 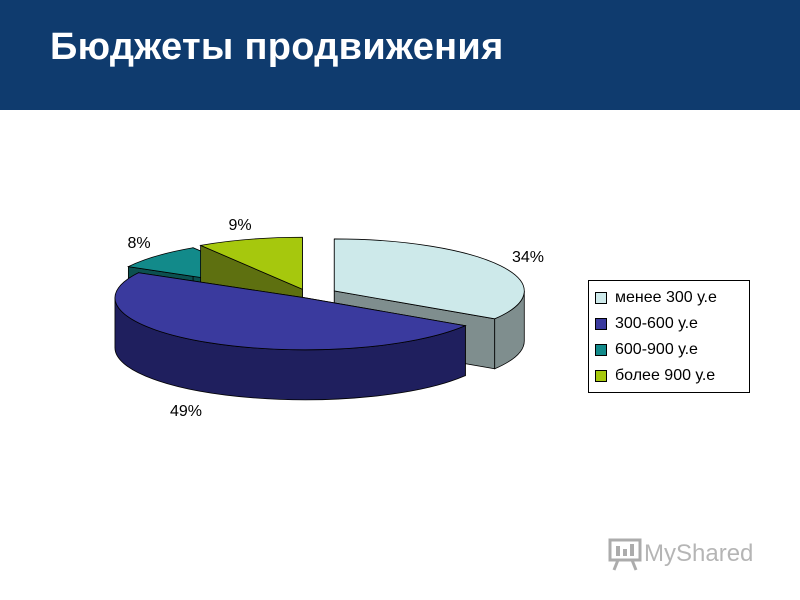 What do you see at coordinates (656, 349) in the screenshot?
I see `legend-label: 600-900 у.е` at bounding box center [656, 349].